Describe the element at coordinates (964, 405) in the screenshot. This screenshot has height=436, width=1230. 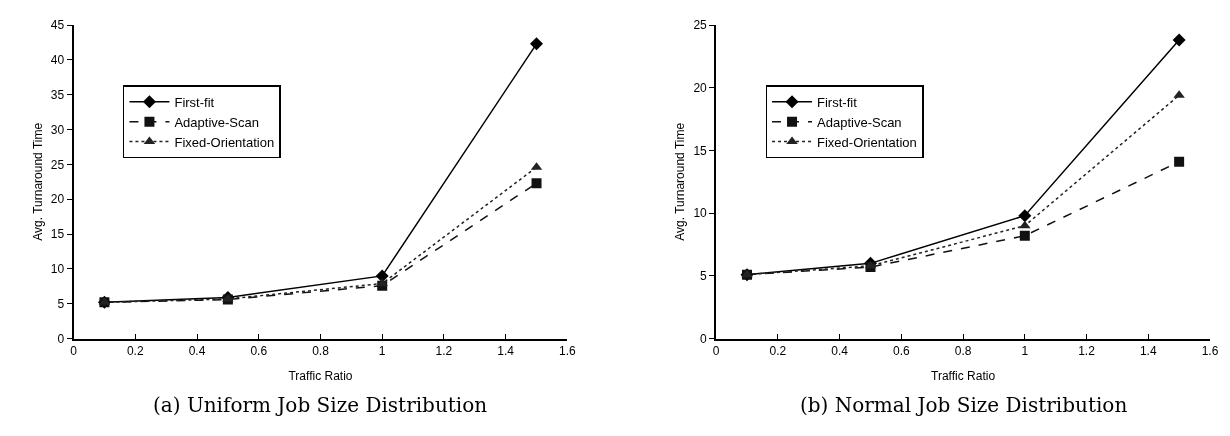
I see `text: (b) Normal Job Size Distribution` at that location.